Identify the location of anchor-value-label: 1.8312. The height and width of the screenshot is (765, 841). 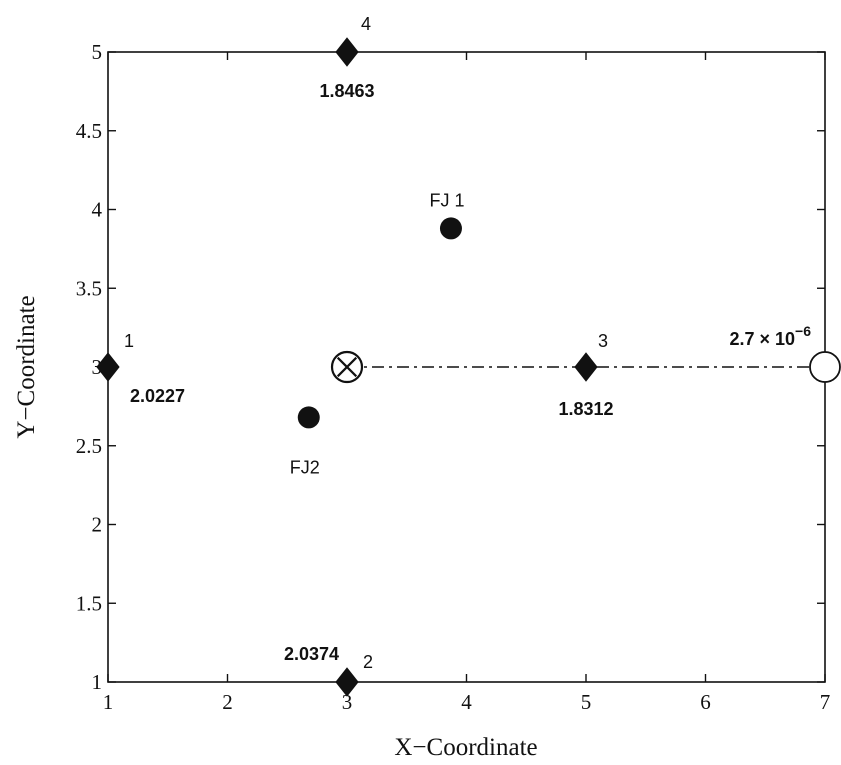
(585, 409).